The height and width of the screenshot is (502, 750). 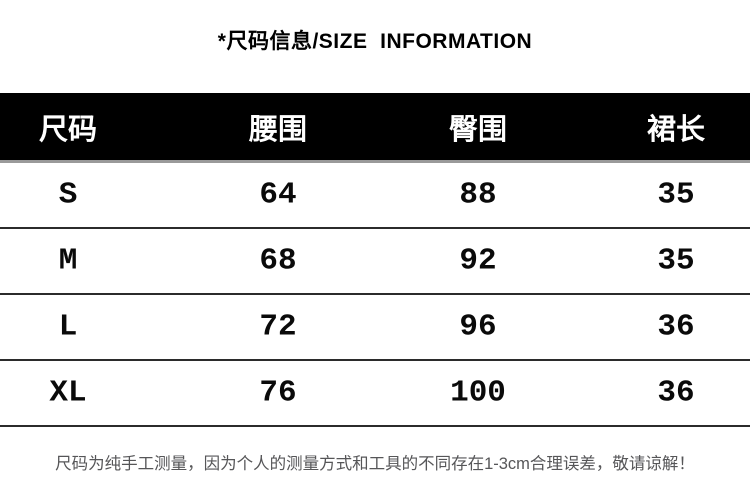 I want to click on table-header-row: 尺码 腰围 臀围 裙长, so click(x=375, y=128).